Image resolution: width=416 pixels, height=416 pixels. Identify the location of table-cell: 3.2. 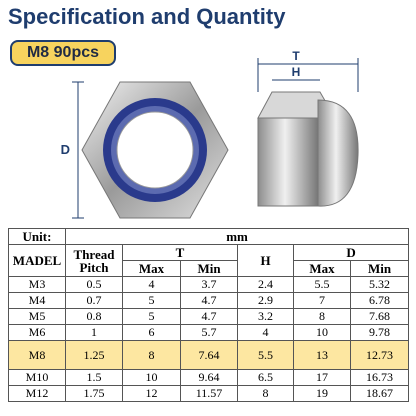
(265, 316).